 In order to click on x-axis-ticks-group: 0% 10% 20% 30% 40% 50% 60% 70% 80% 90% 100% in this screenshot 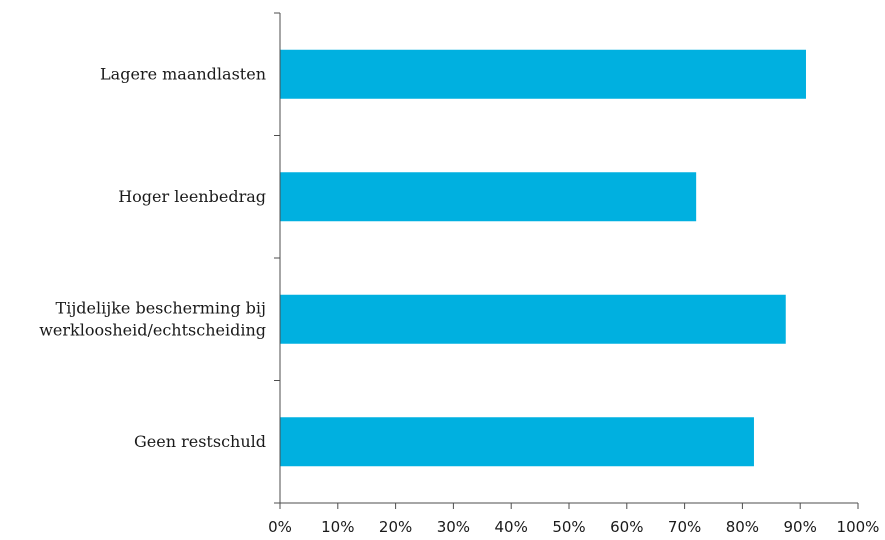, I will do `click(573, 519)`.